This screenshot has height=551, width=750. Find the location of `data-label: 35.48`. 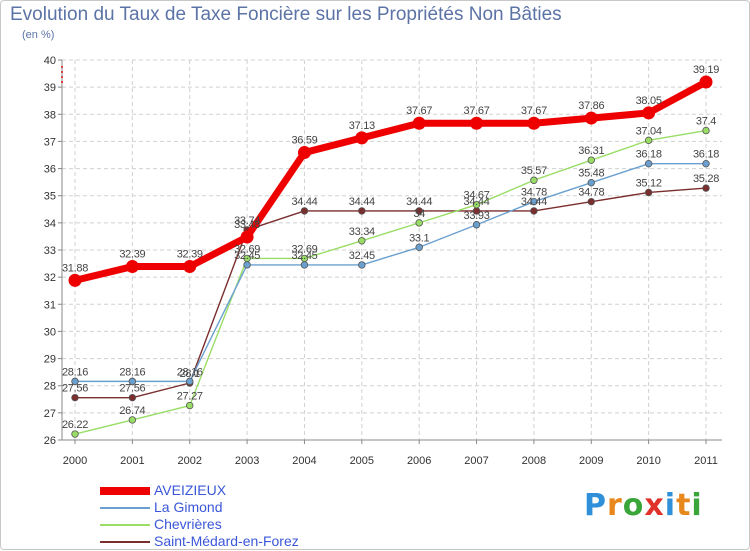

data-label: 35.48 is located at coordinates (591, 174).